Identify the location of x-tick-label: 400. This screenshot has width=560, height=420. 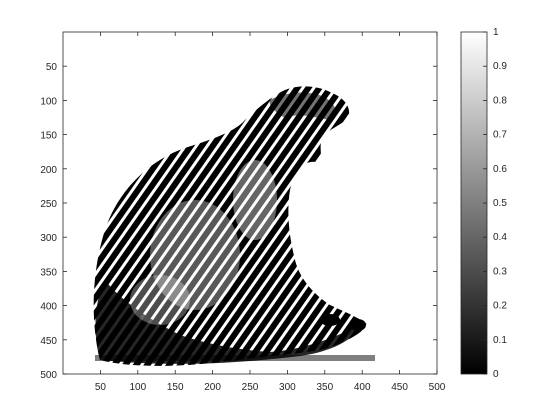
(362, 387).